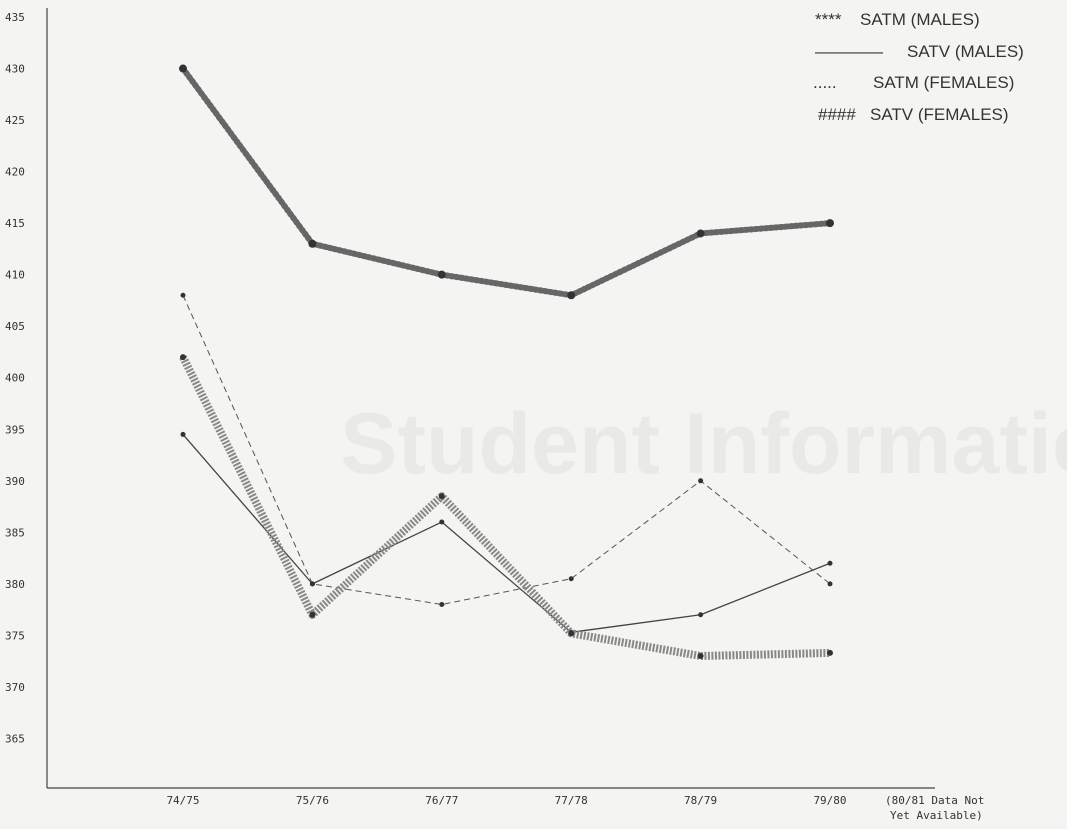  What do you see at coordinates (441, 800) in the screenshot?
I see `x-tick-label: 76/77` at bounding box center [441, 800].